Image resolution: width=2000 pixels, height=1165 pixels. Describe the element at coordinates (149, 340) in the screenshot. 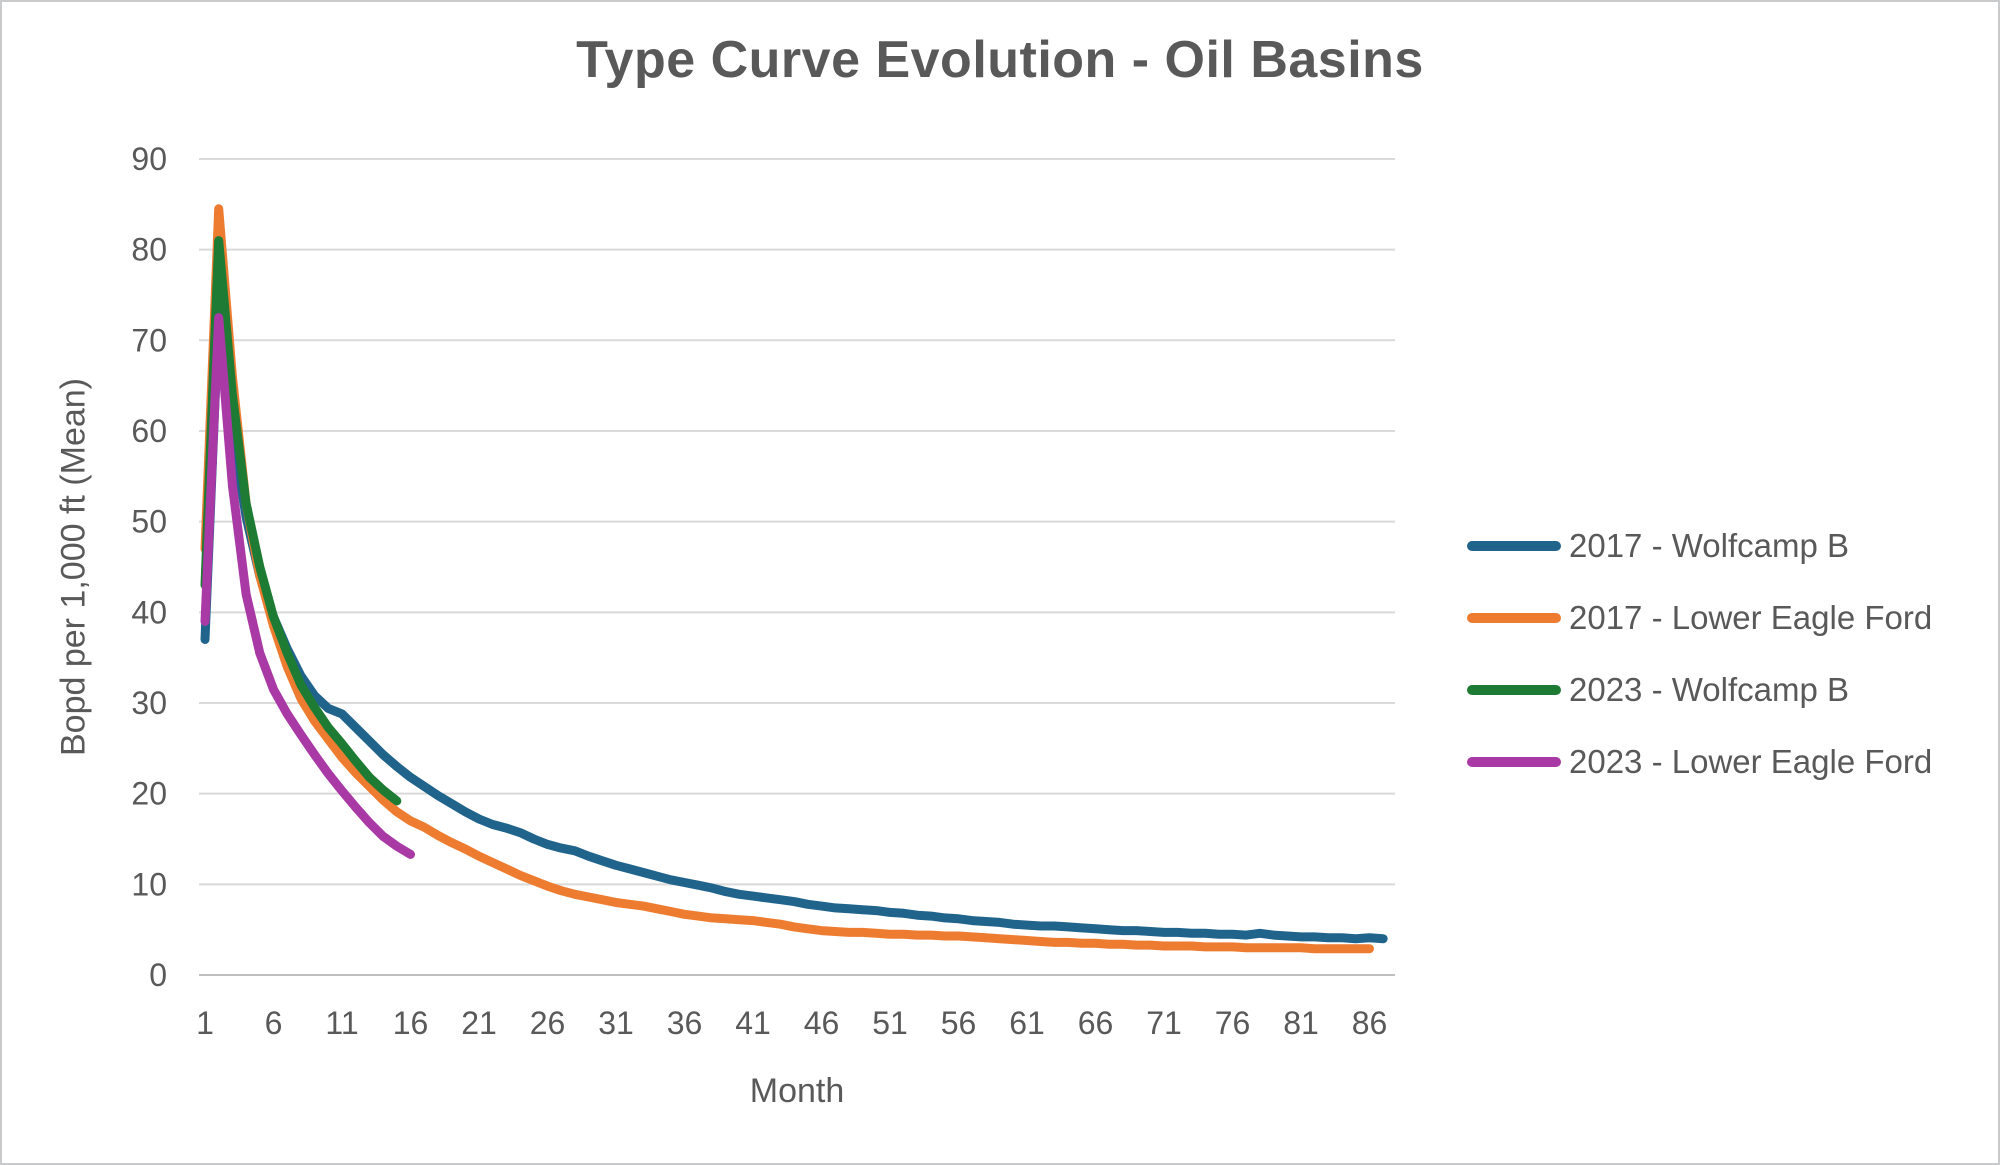

I see `y-tick-label: 70` at that location.